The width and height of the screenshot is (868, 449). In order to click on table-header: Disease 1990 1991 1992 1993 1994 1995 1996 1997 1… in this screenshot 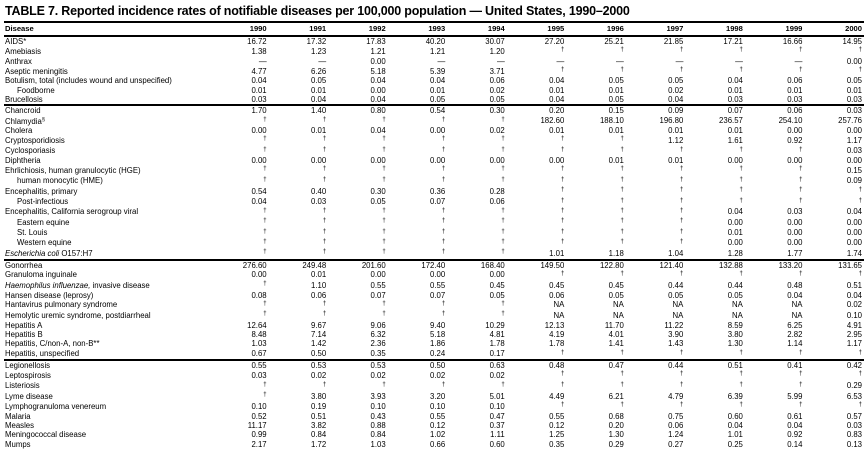, I will do `click(434, 29)`.